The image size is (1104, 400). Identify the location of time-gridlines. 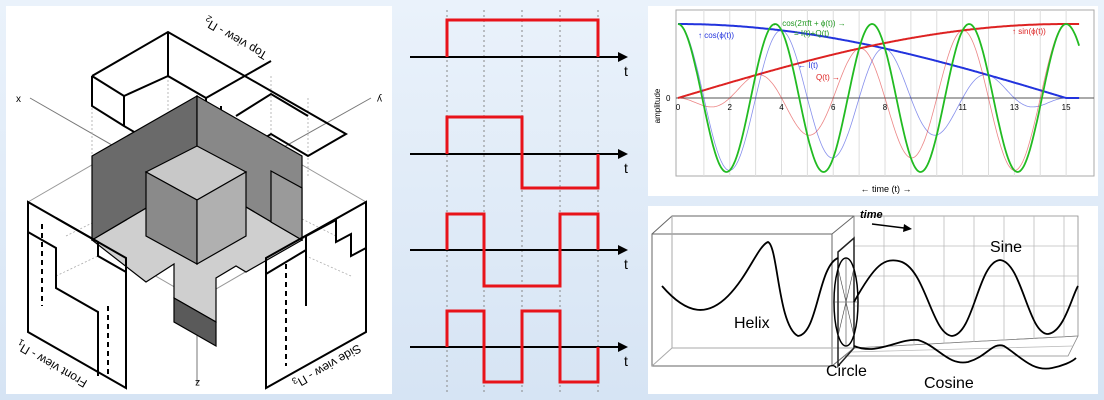
(522, 201).